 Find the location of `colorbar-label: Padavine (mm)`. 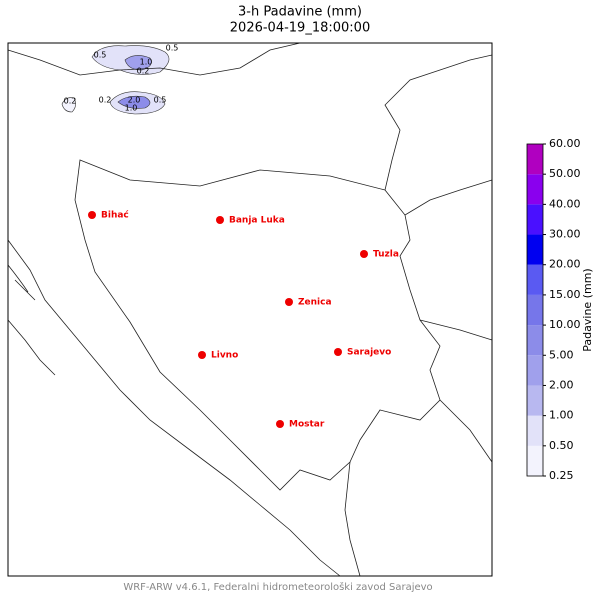

colorbar-label: Padavine (mm) is located at coordinates (587, 309).